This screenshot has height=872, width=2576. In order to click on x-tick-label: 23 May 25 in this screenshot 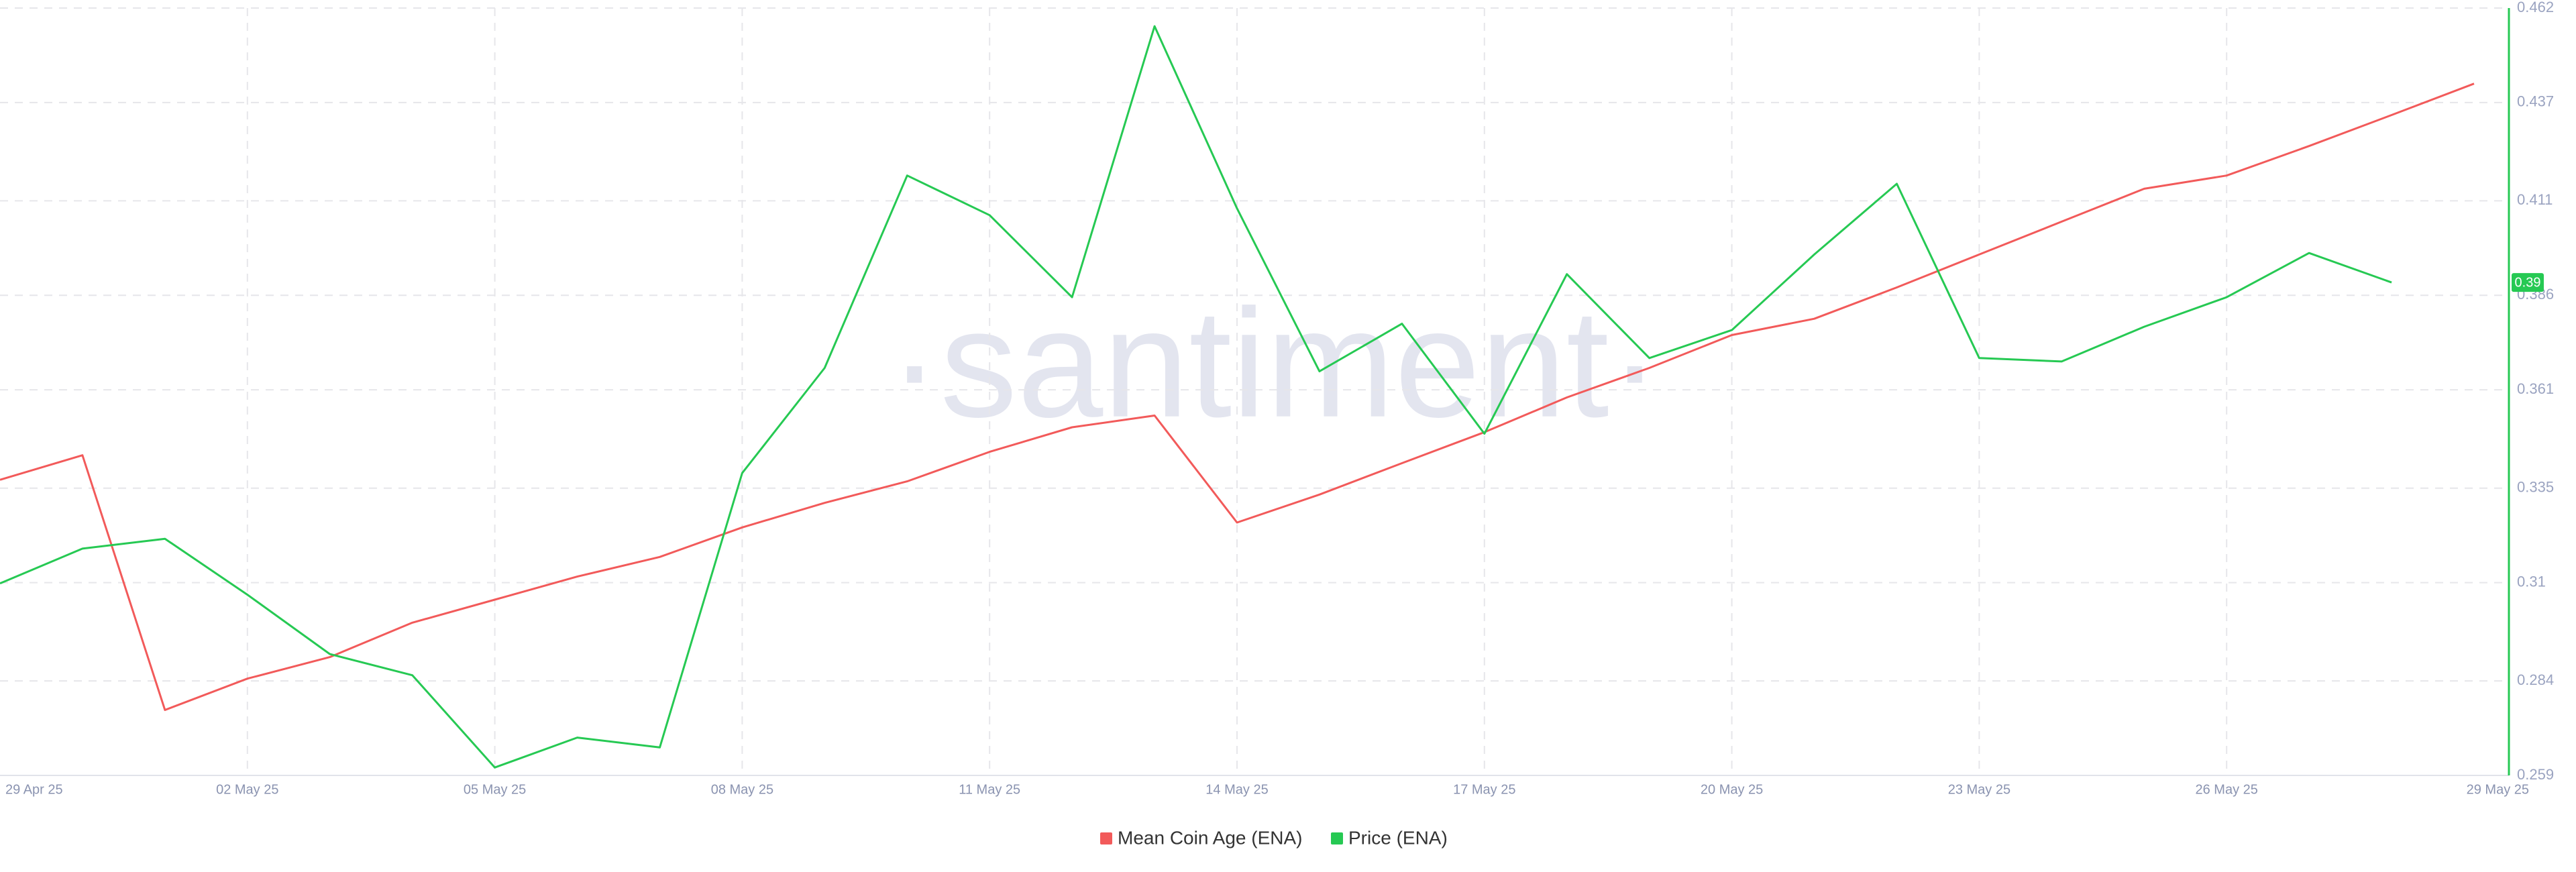, I will do `click(1979, 790)`.